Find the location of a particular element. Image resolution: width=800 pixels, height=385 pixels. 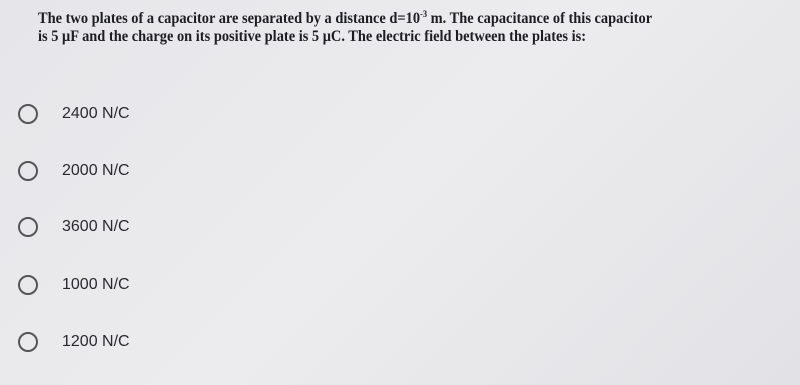

option: 1000 N/C is located at coordinates (74, 285).